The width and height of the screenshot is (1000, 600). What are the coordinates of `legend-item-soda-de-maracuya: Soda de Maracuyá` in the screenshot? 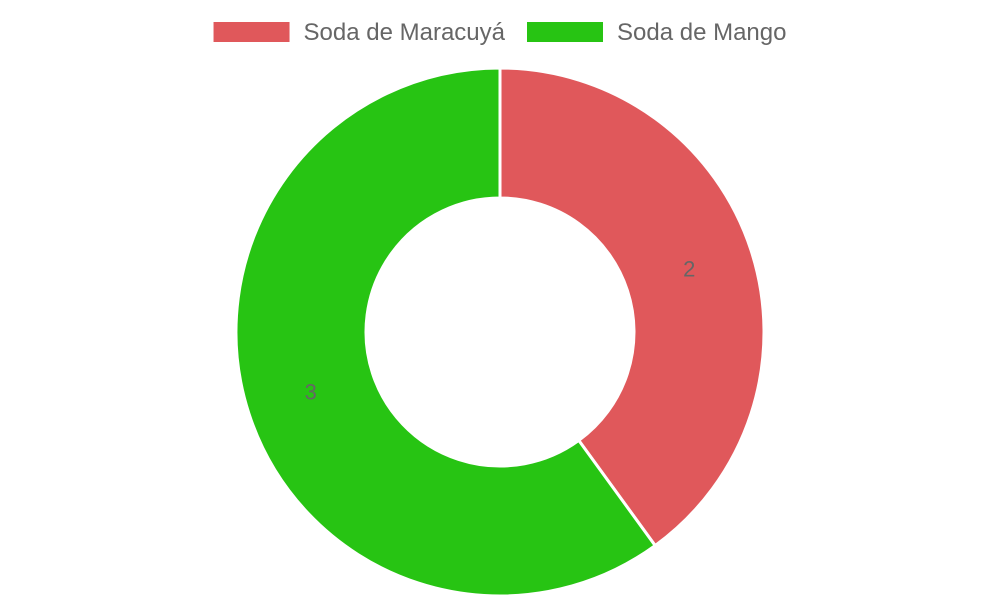 It's located at (359, 32).